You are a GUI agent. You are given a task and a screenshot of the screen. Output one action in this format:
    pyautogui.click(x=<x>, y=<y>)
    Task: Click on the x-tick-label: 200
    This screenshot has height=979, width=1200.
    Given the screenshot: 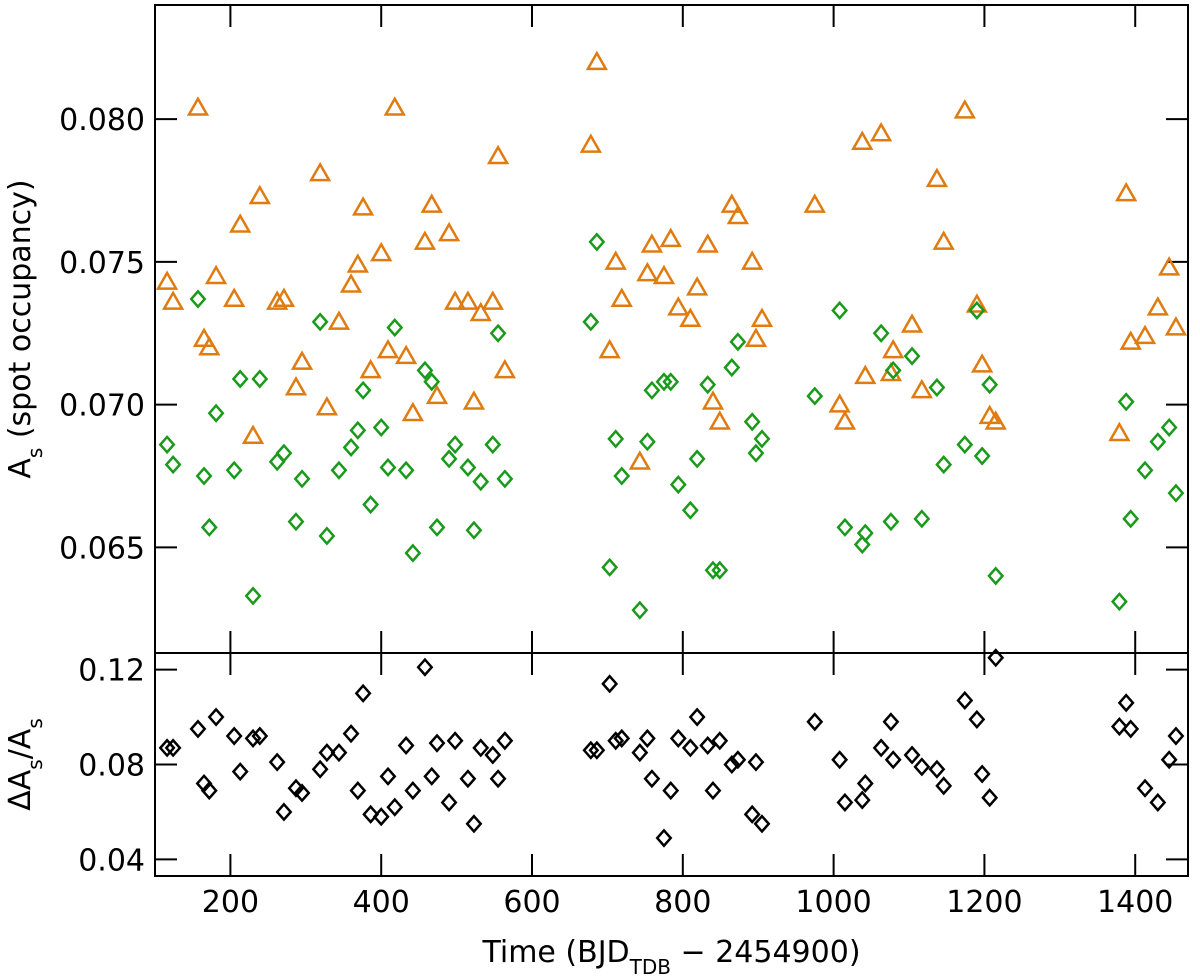 What is the action you would take?
    pyautogui.click(x=230, y=902)
    